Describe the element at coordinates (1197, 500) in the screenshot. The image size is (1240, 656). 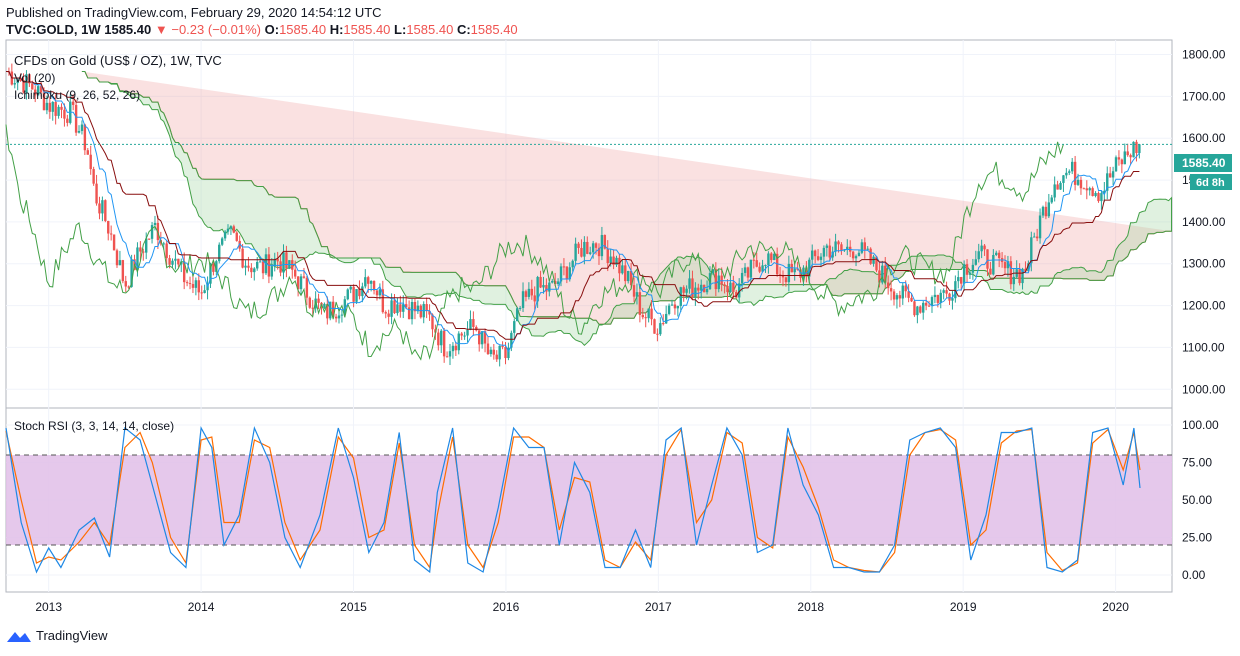
I see `stoch-tick-label: 50.00` at that location.